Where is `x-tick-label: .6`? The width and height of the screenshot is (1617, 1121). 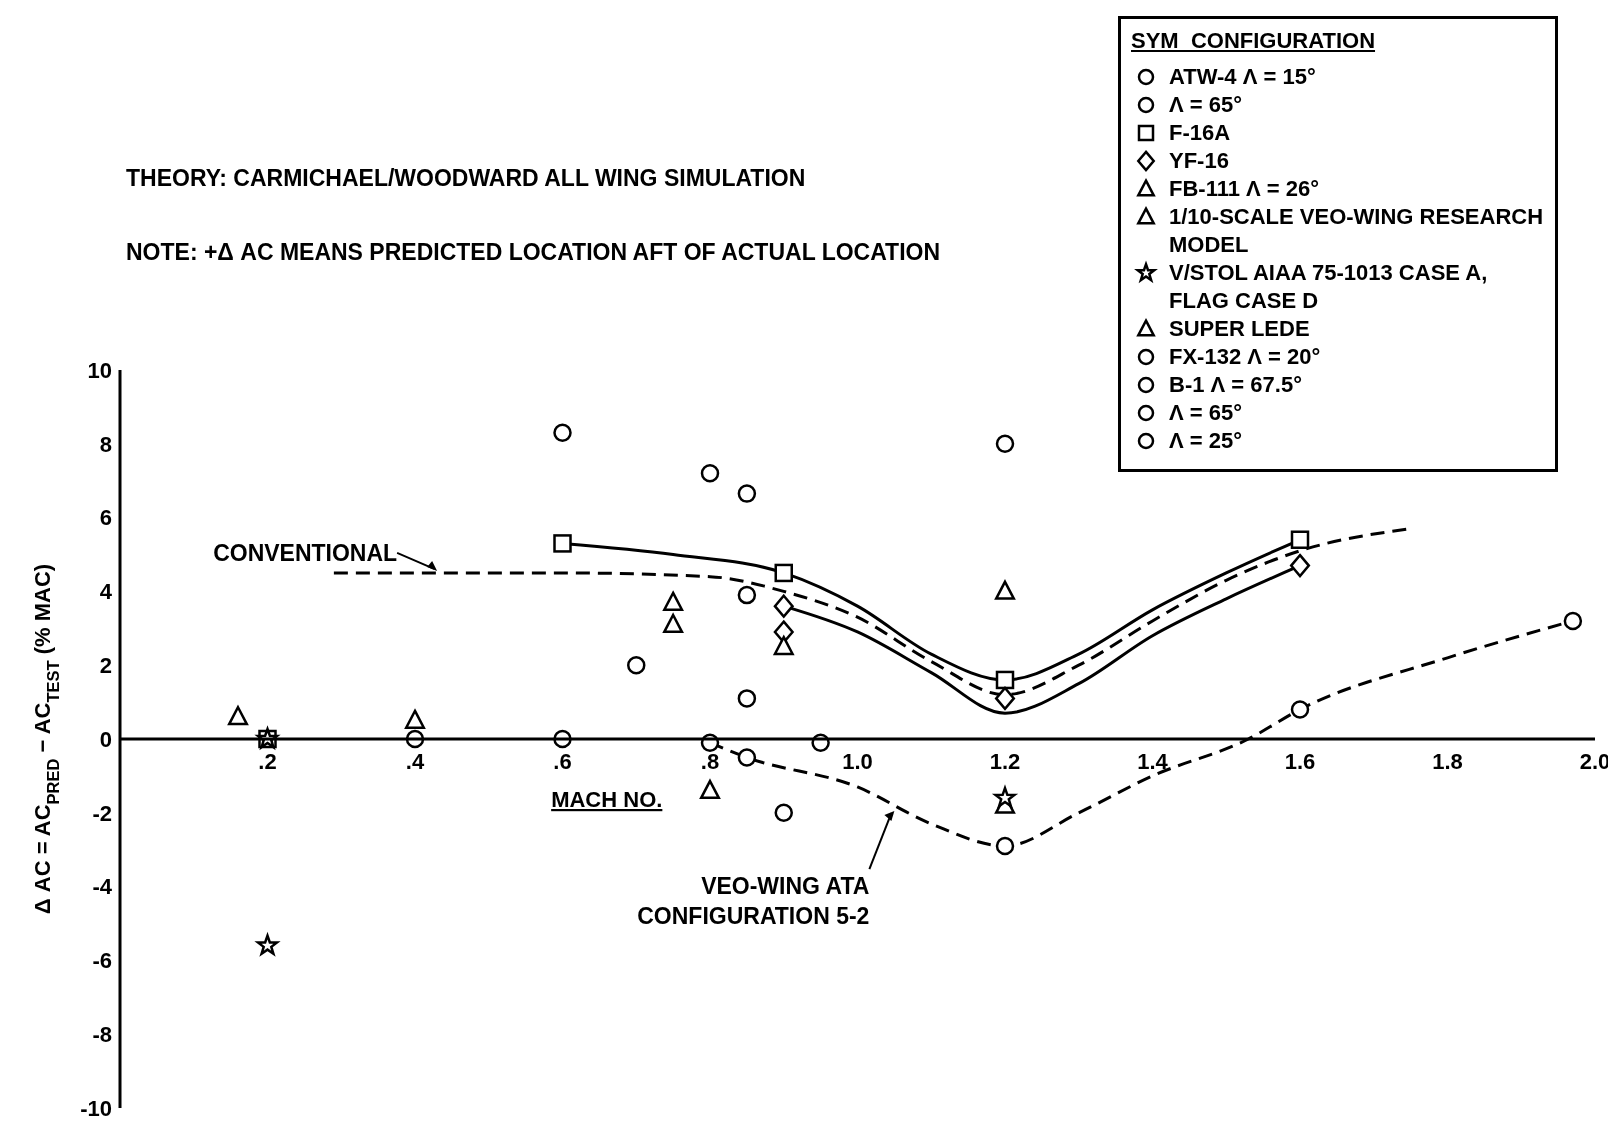
x-tick-label: .6 is located at coordinates (562, 761).